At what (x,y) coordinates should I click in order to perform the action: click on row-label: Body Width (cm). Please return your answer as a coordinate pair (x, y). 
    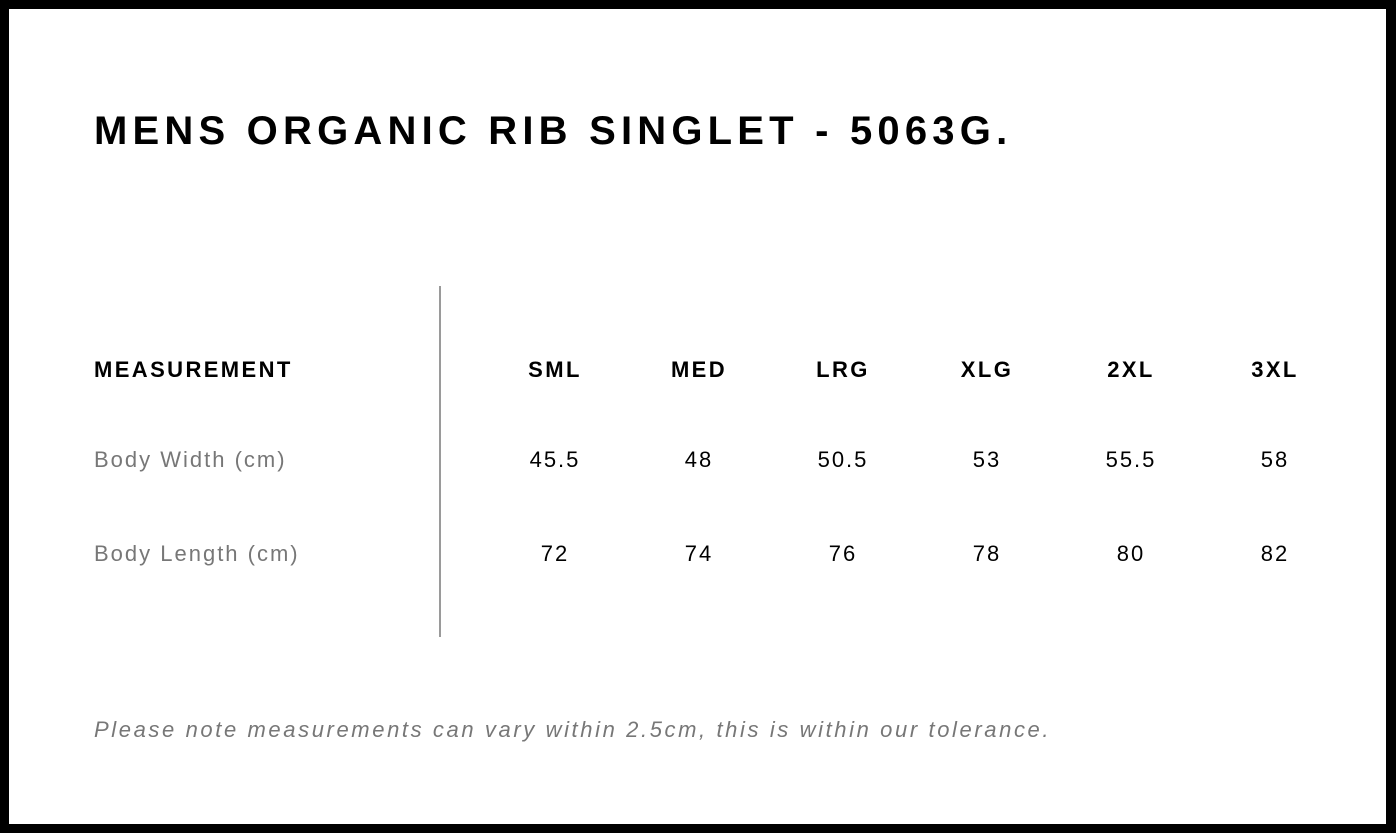
    Looking at the image, I should click on (190, 459).